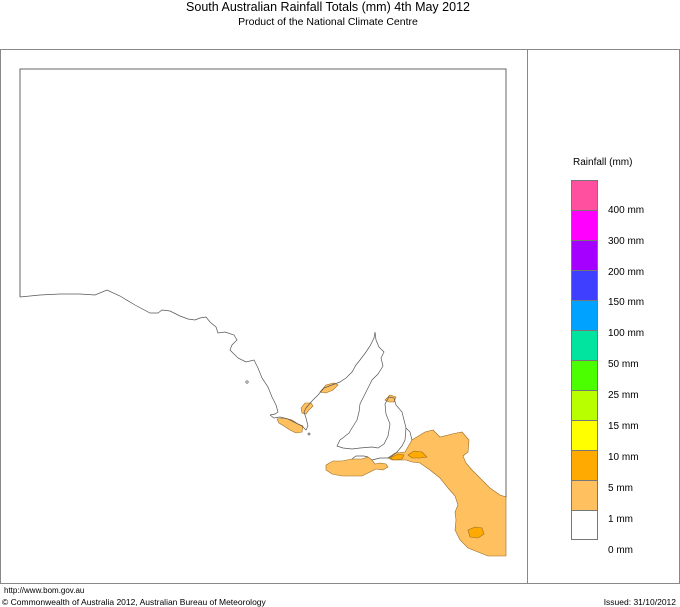 This screenshot has width=680, height=607. Describe the element at coordinates (626, 210) in the screenshot. I see `legend-label-400: 400 mm` at that location.